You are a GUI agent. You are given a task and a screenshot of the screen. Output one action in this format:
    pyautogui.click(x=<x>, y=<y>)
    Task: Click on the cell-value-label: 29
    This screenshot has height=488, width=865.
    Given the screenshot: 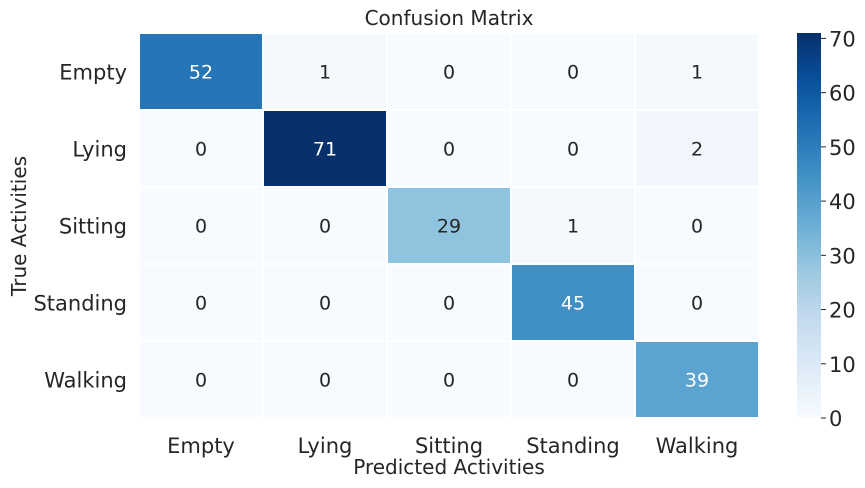 What is the action you would take?
    pyautogui.click(x=449, y=227)
    